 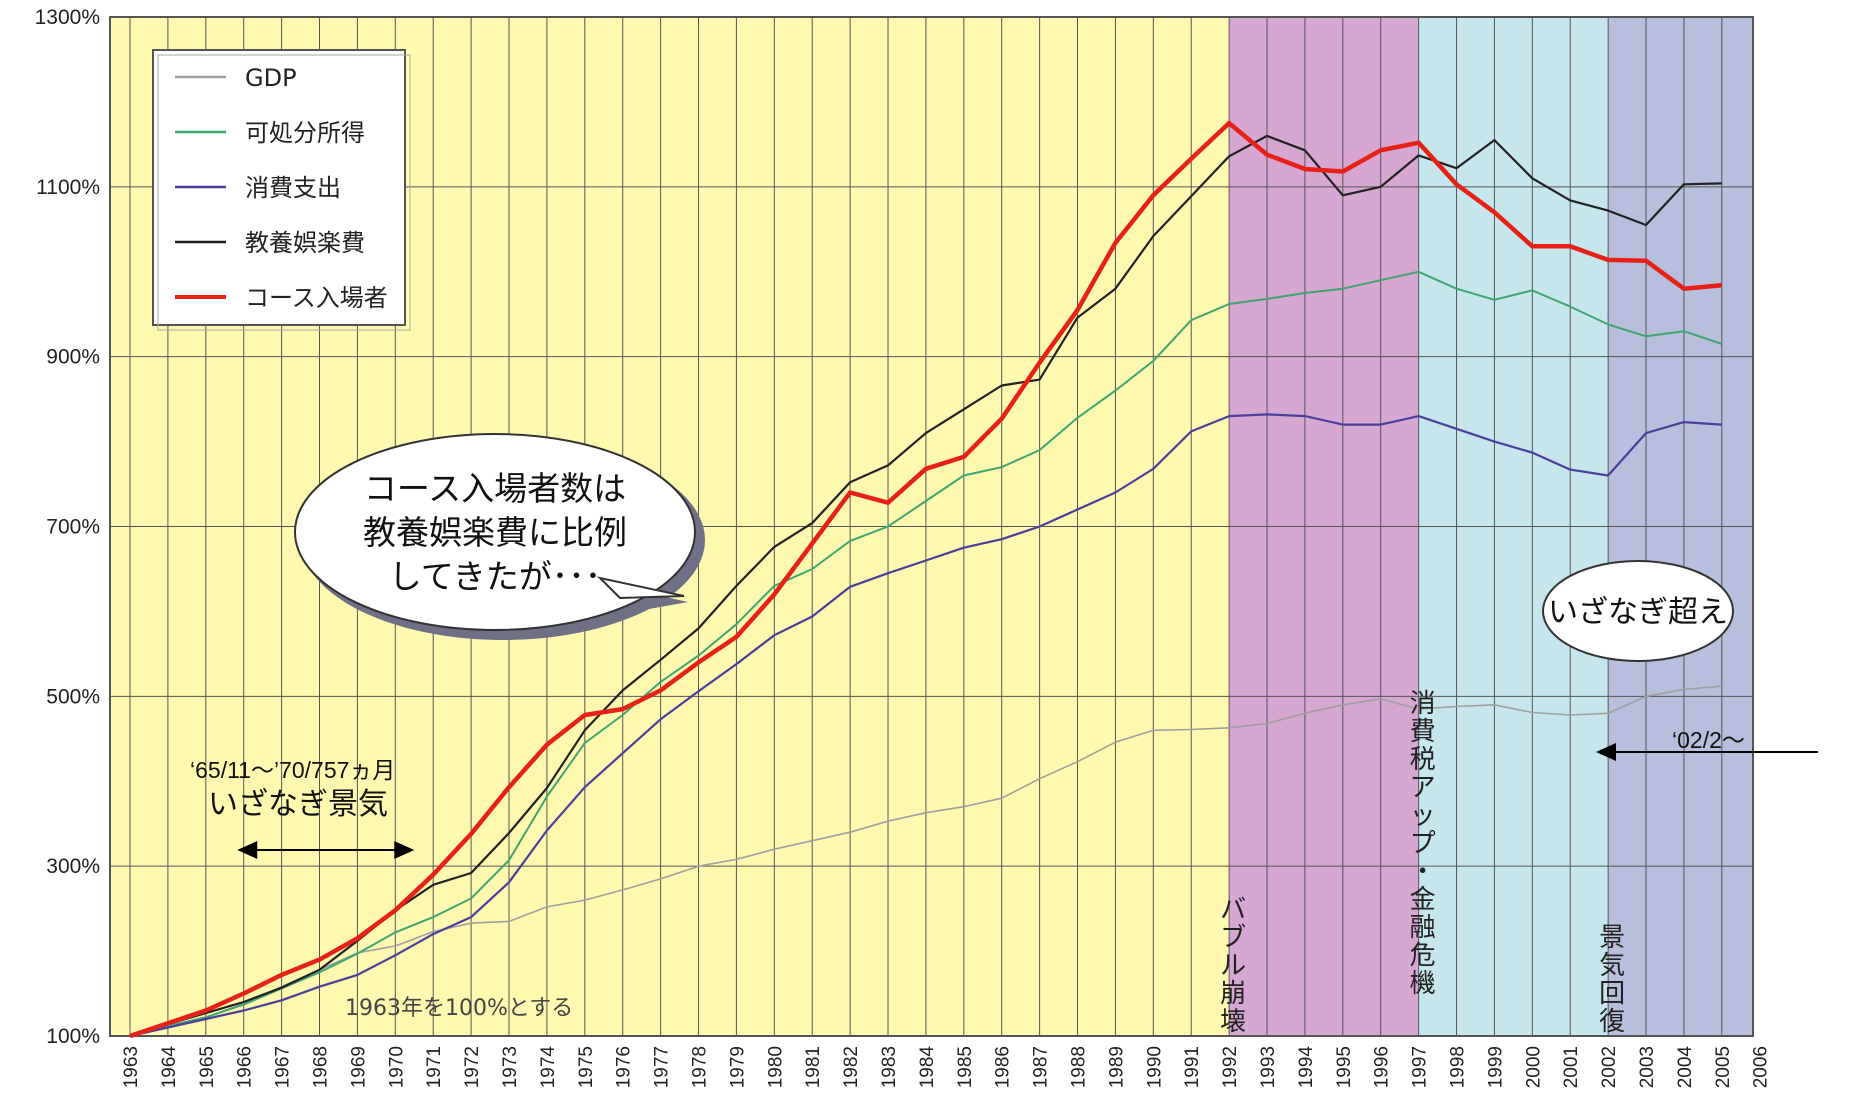 I want to click on y-tick-label: 1100%, so click(x=68, y=187).